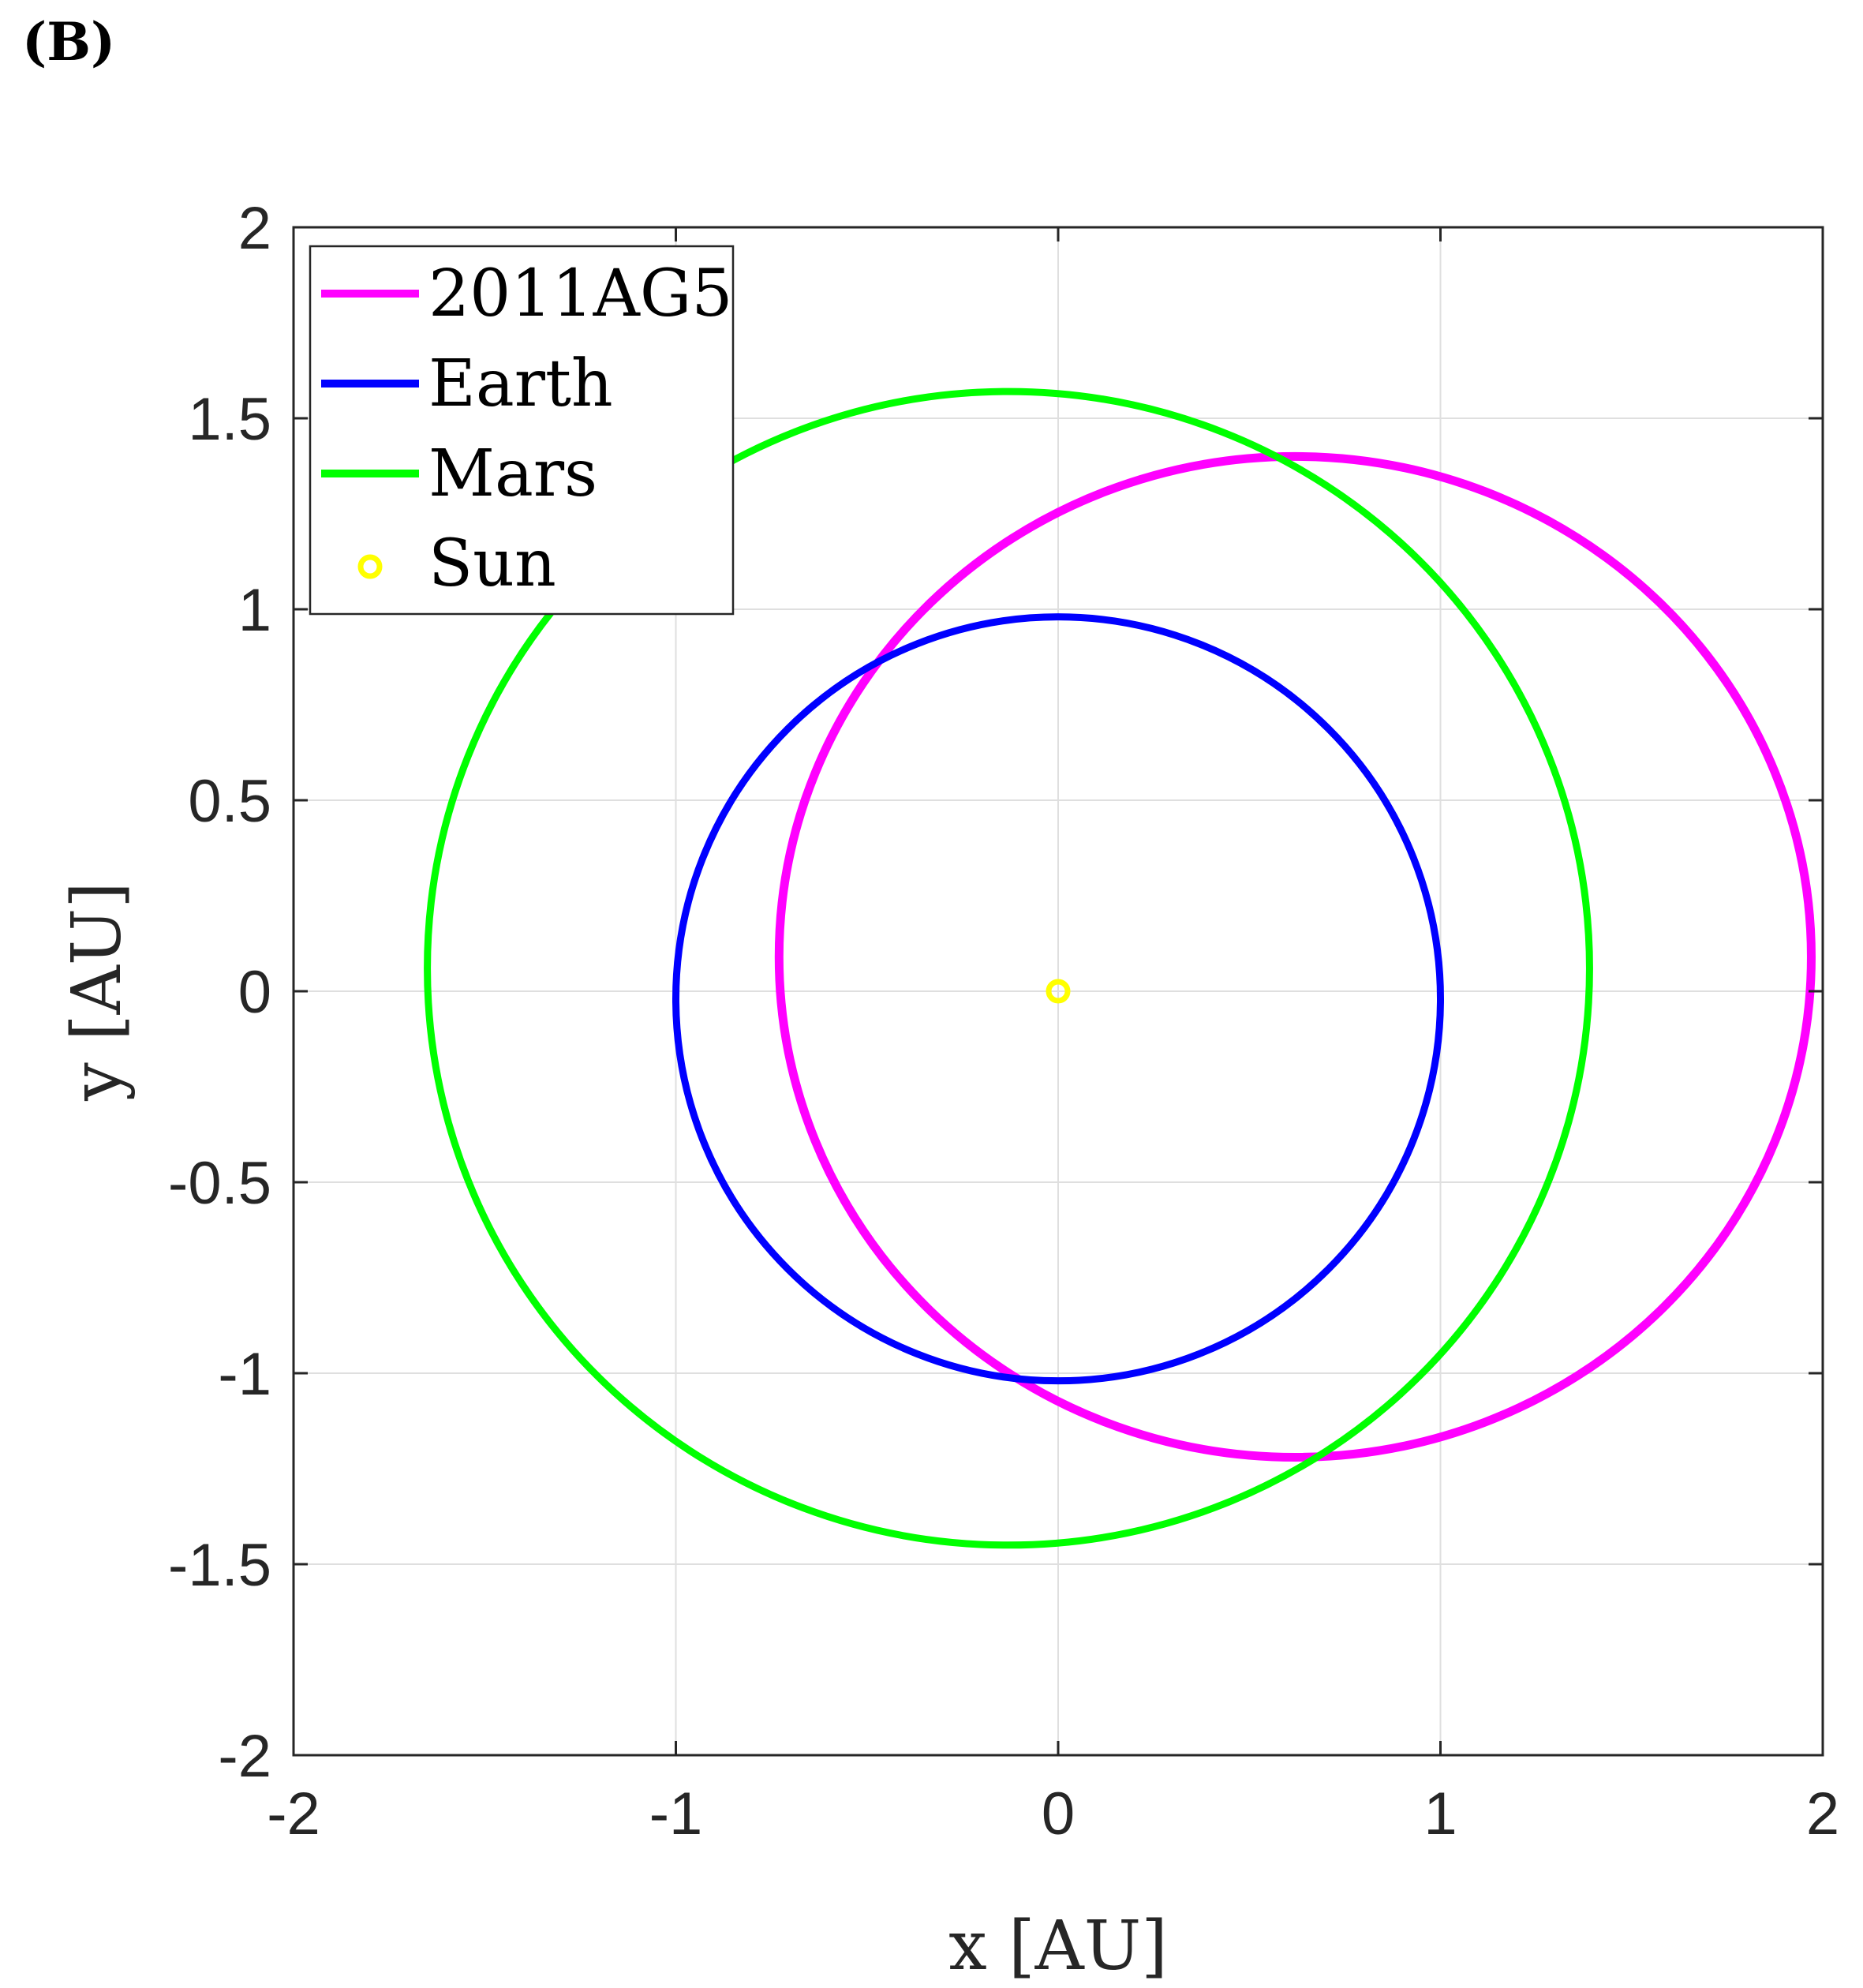  Describe the element at coordinates (580, 293) in the screenshot. I see `legend-label-2011ag5: 2011AG5` at that location.